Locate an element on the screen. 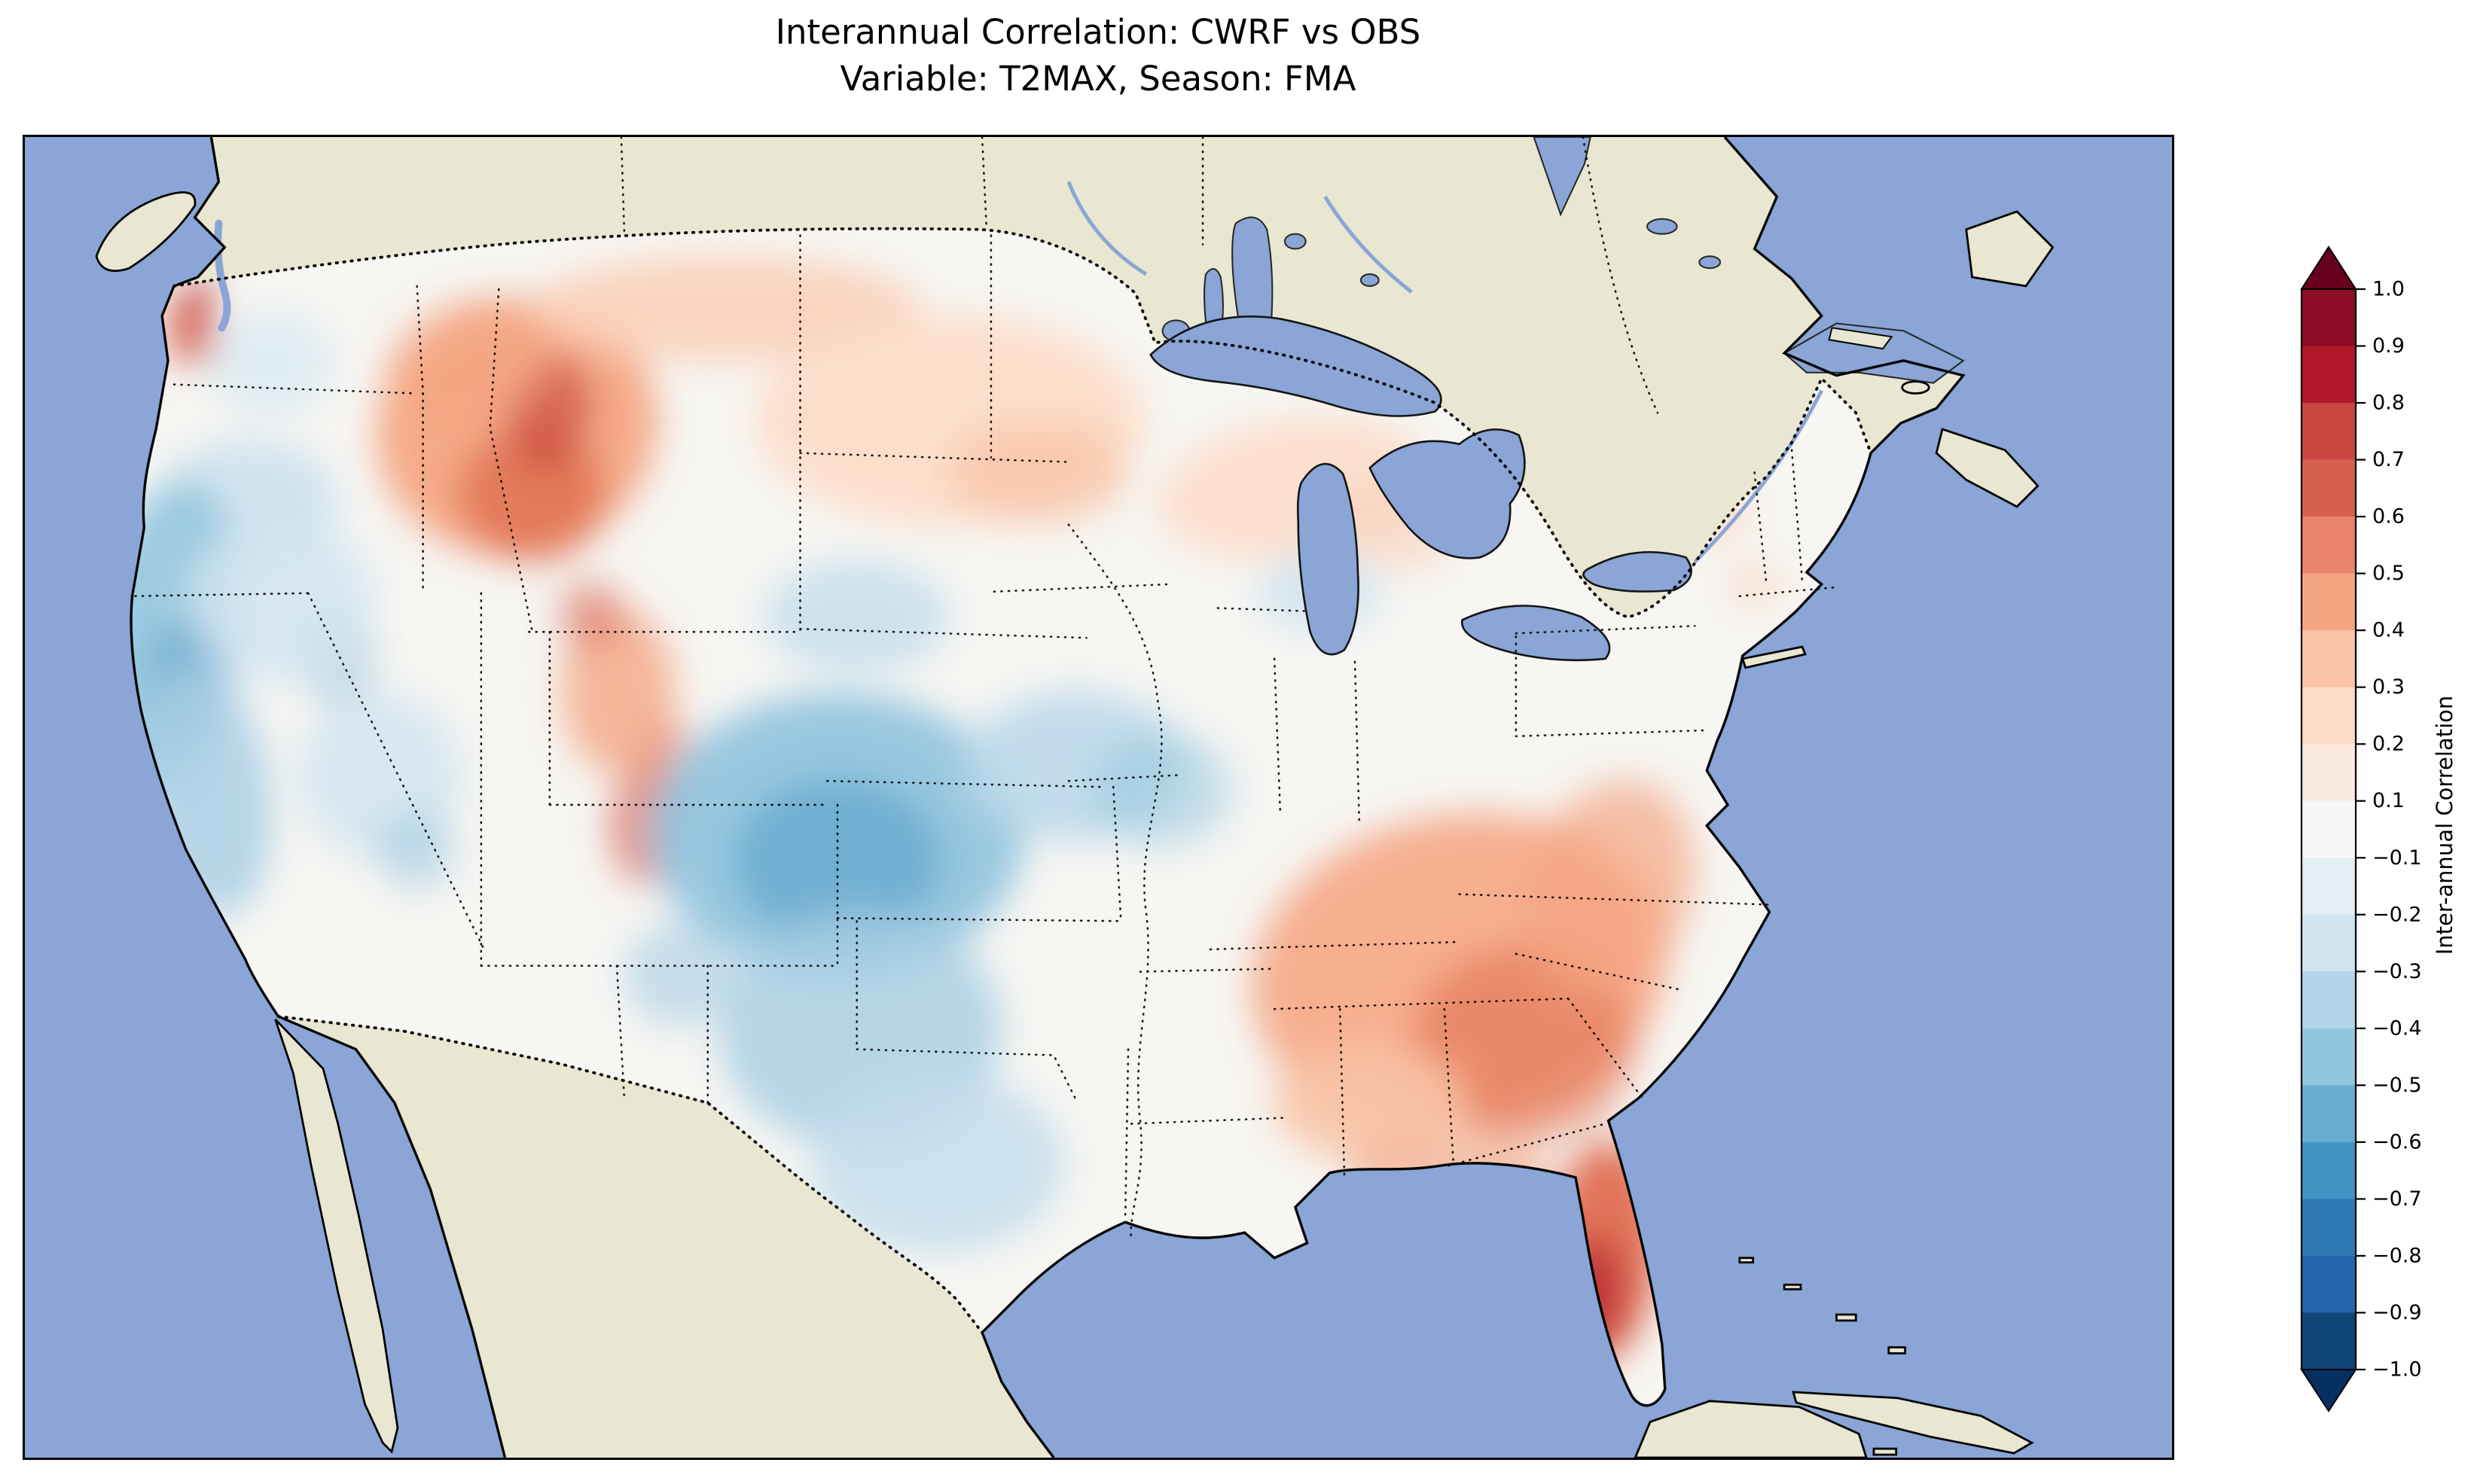  colorbar-tick-label: −0.3 is located at coordinates (2397, 971).